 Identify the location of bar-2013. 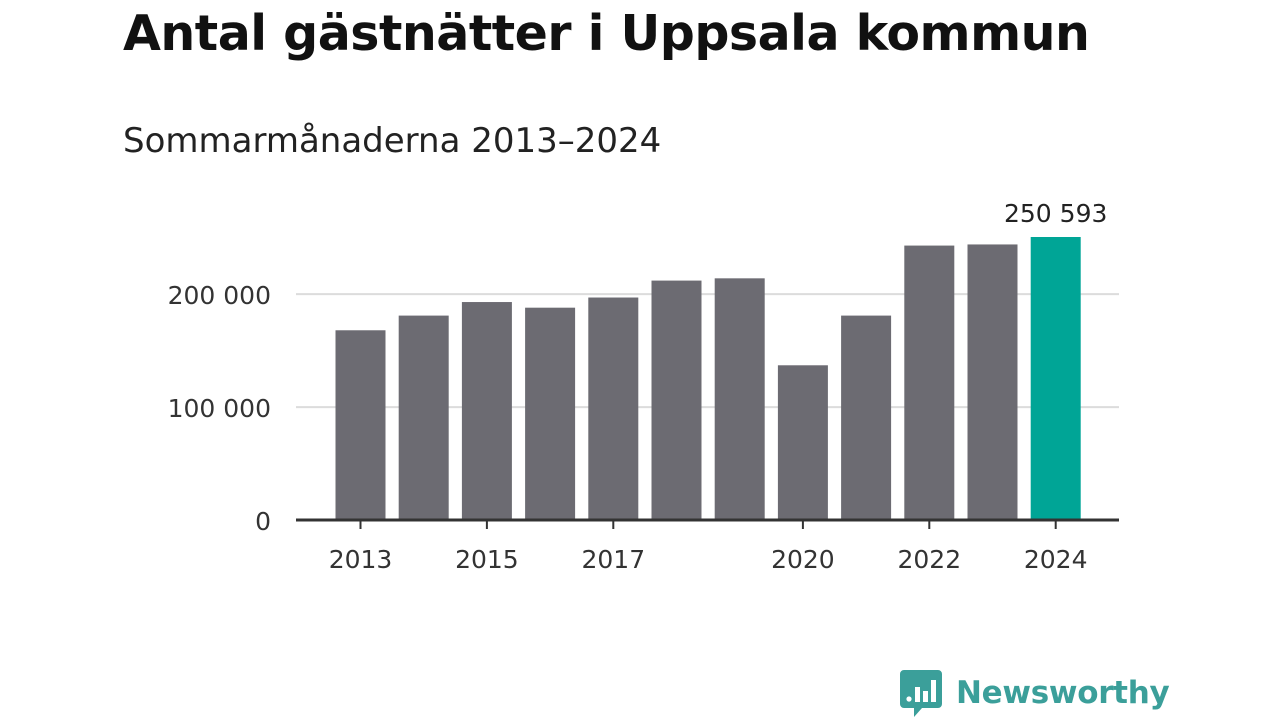
(360, 425).